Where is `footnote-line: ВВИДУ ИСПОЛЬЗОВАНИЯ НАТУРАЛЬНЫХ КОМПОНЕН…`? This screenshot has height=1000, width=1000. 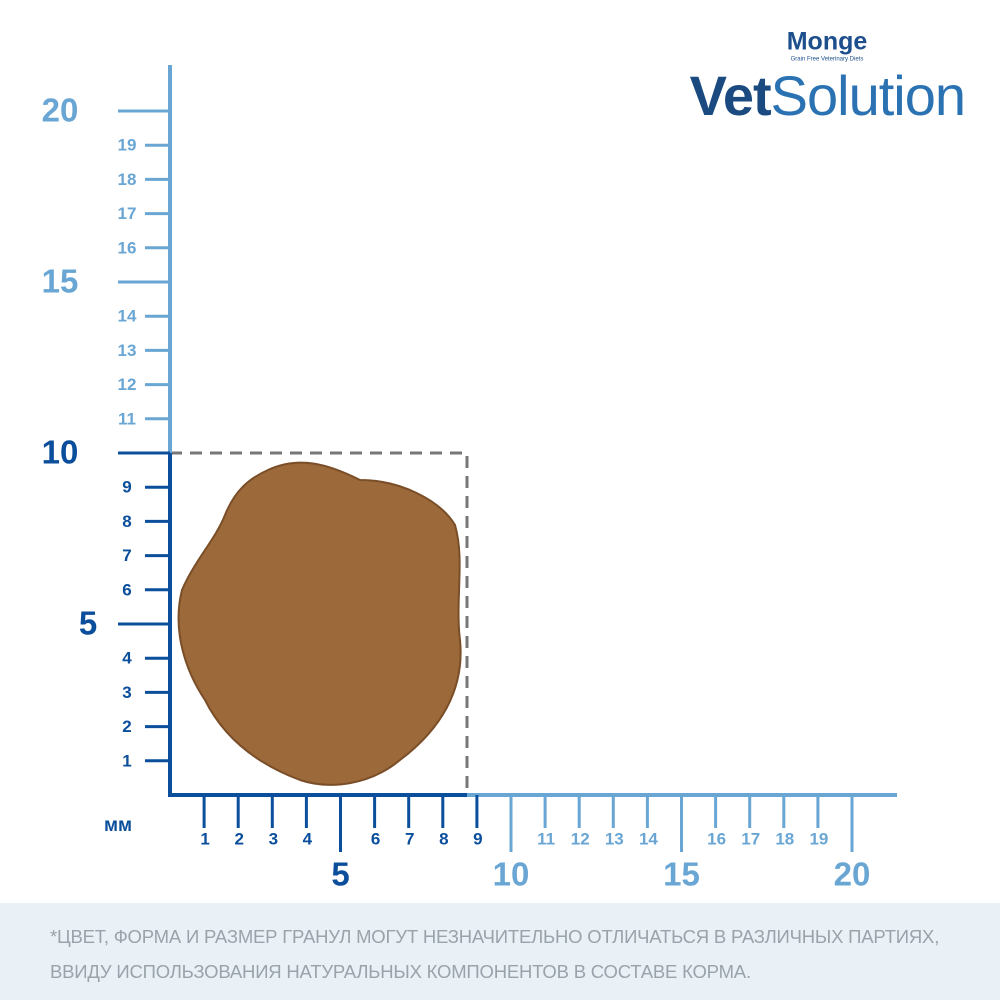 footnote-line: ВВИДУ ИСПОЛЬЗОВАНИЯ НАТУРАЛЬНЫХ КОМПОНЕН… is located at coordinates (400, 971).